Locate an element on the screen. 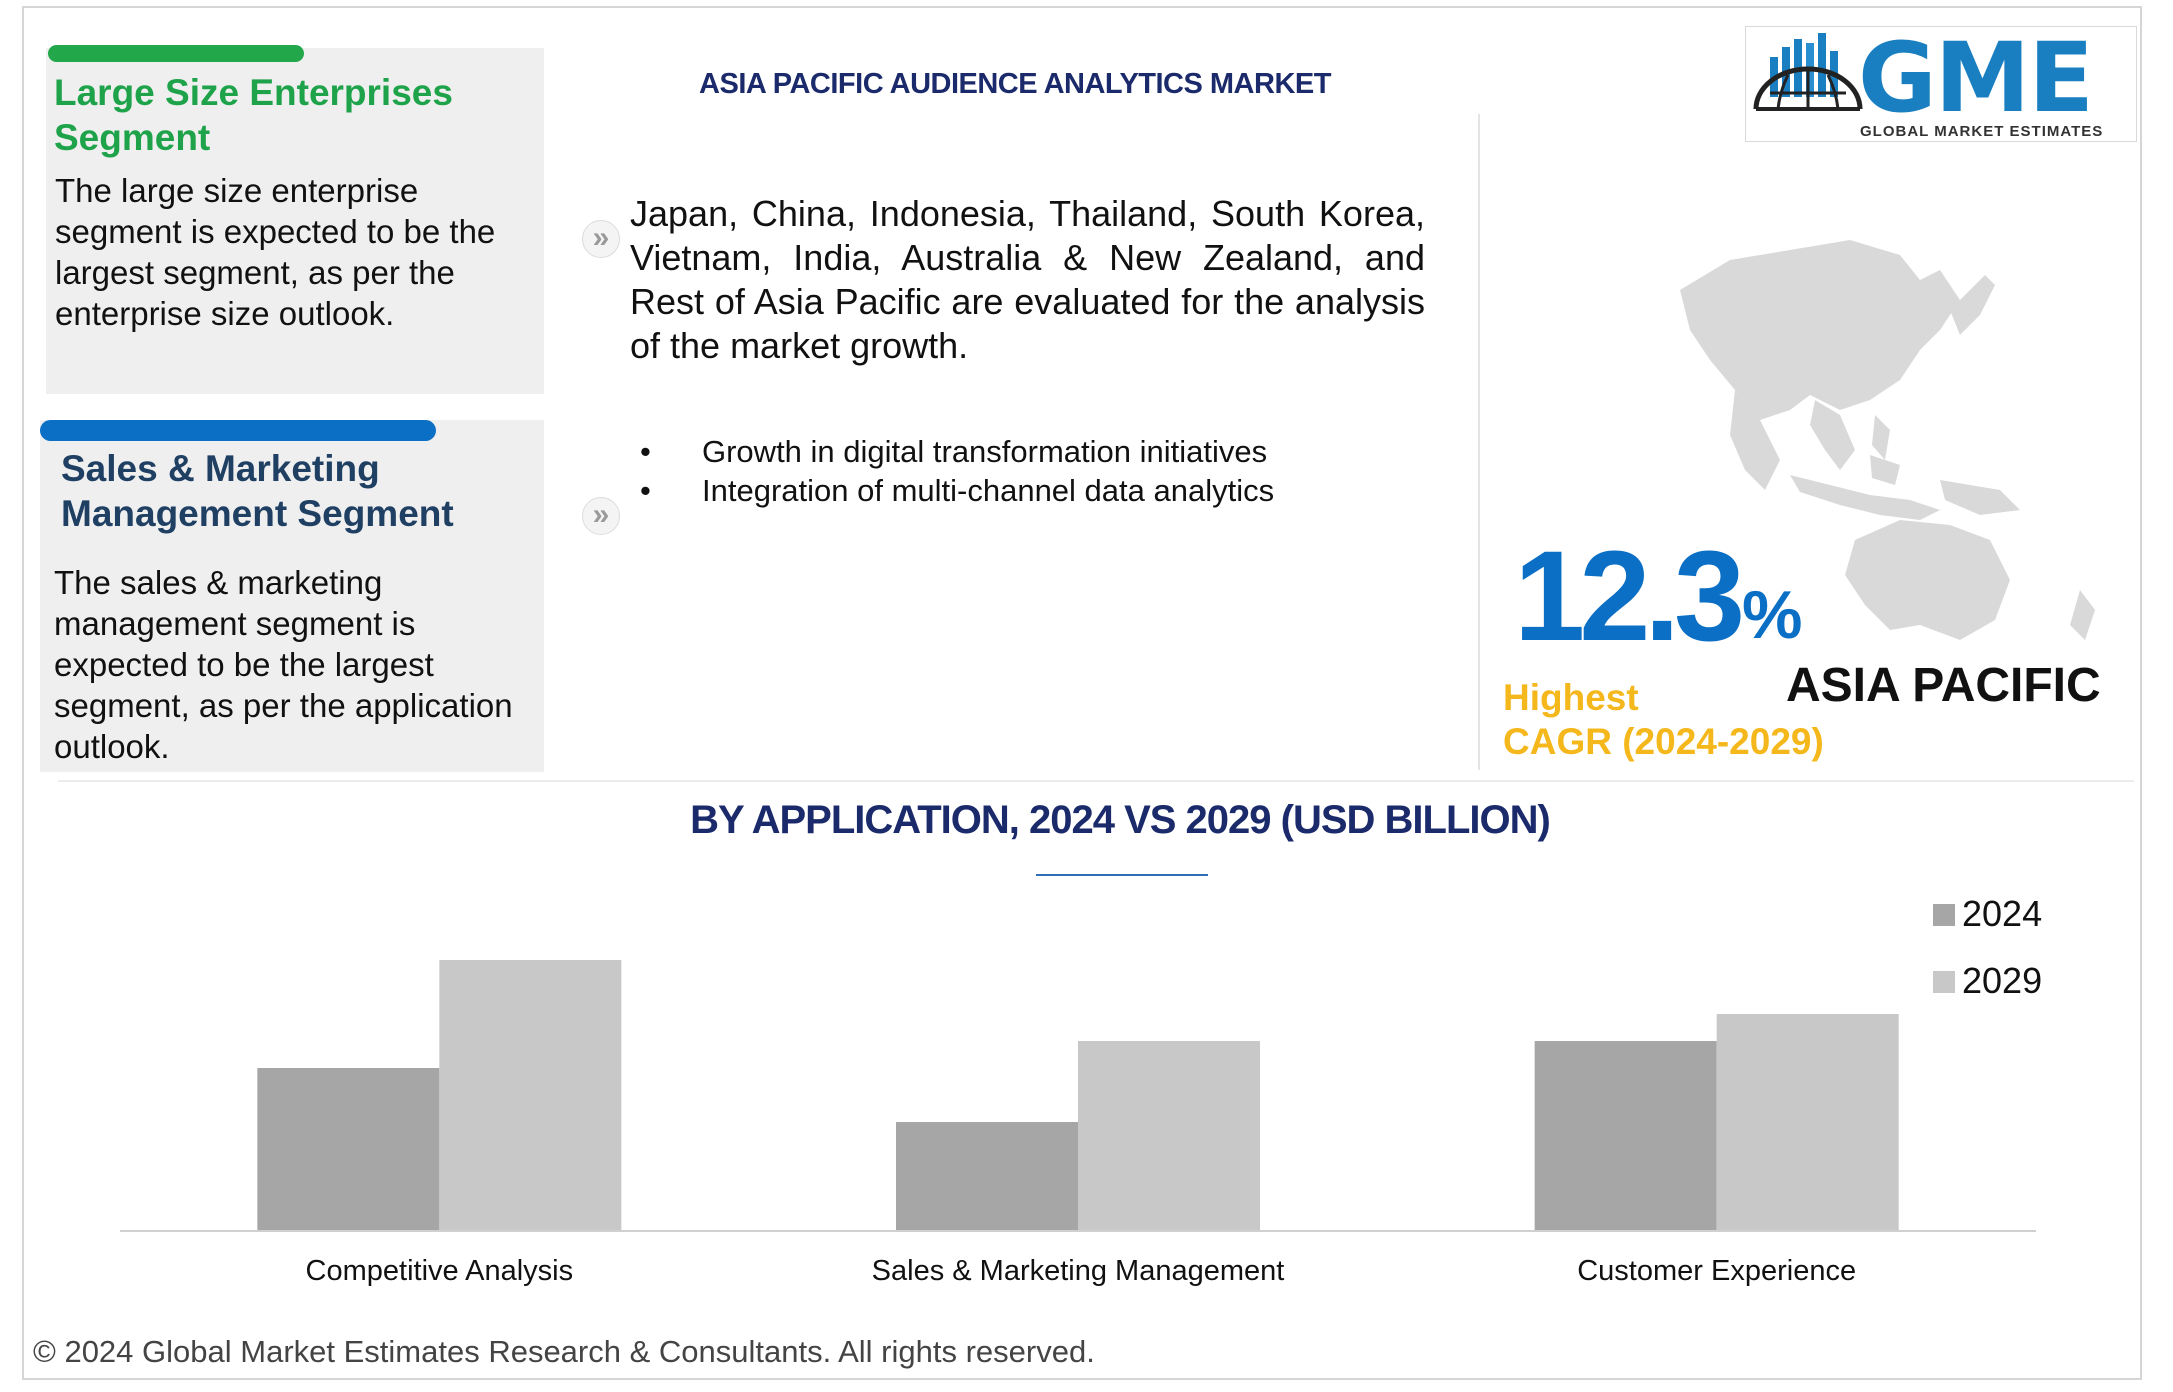 This screenshot has width=2173, height=1392. logo-subtitle: GLOBAL MARKET ESTIMATES is located at coordinates (1982, 131).